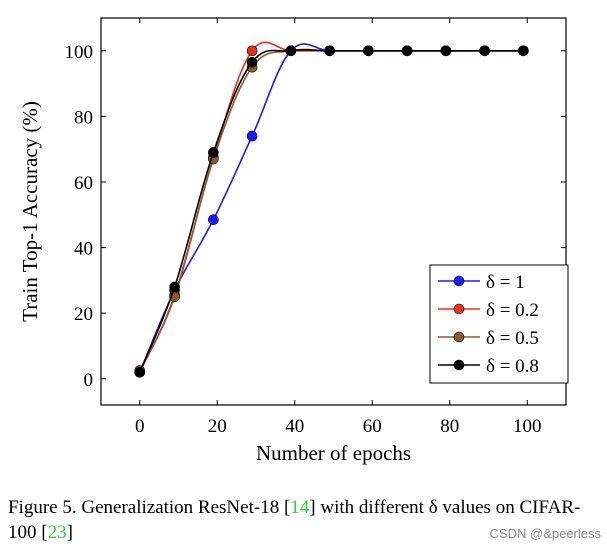  Describe the element at coordinates (69, 532) in the screenshot. I see `caption-suffix: ]` at that location.